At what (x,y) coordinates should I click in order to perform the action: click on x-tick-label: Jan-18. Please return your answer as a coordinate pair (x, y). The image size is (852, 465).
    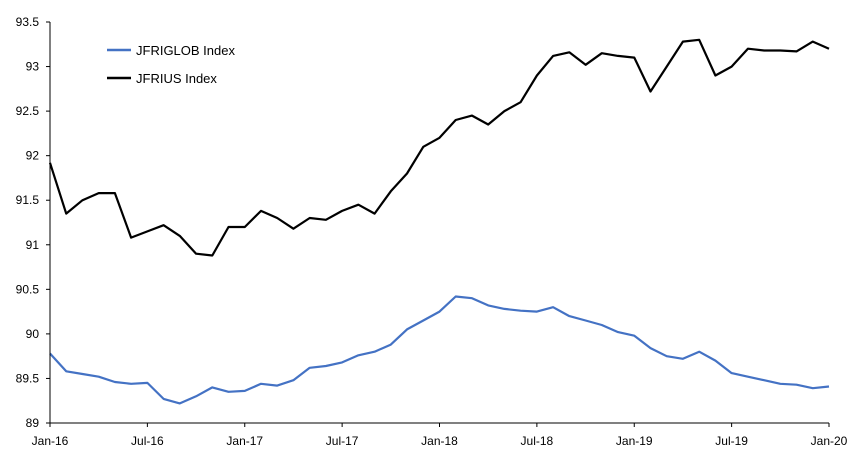
    Looking at the image, I should click on (439, 441).